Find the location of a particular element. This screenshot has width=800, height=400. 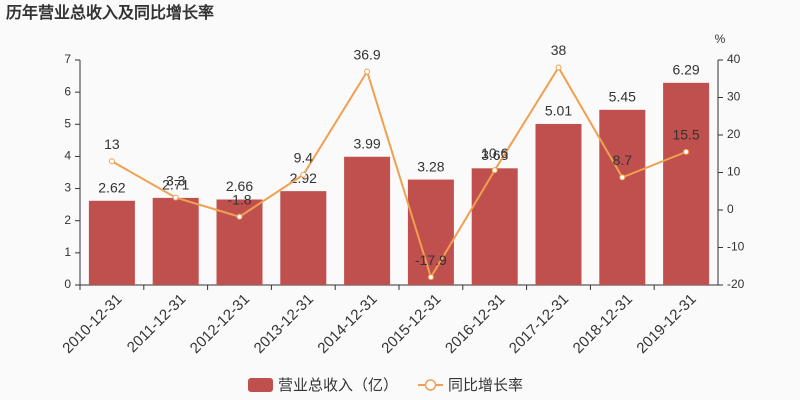

bar-value-label: 2.62 is located at coordinates (111, 187).